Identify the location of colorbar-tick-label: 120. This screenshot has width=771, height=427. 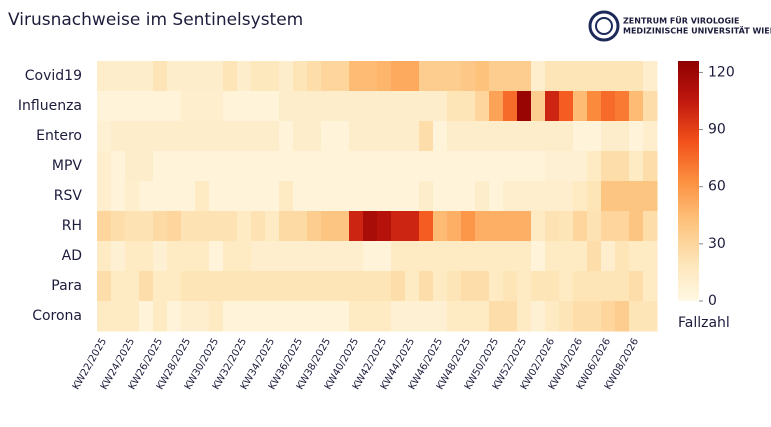
(721, 72).